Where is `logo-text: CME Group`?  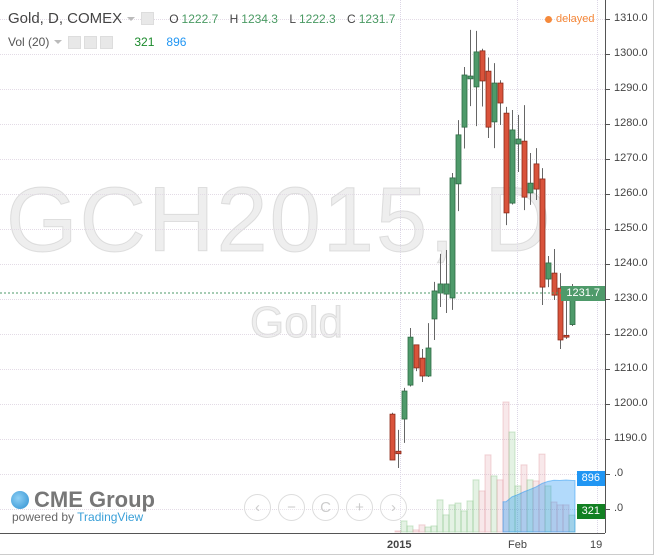 logo-text: CME Group is located at coordinates (94, 499).